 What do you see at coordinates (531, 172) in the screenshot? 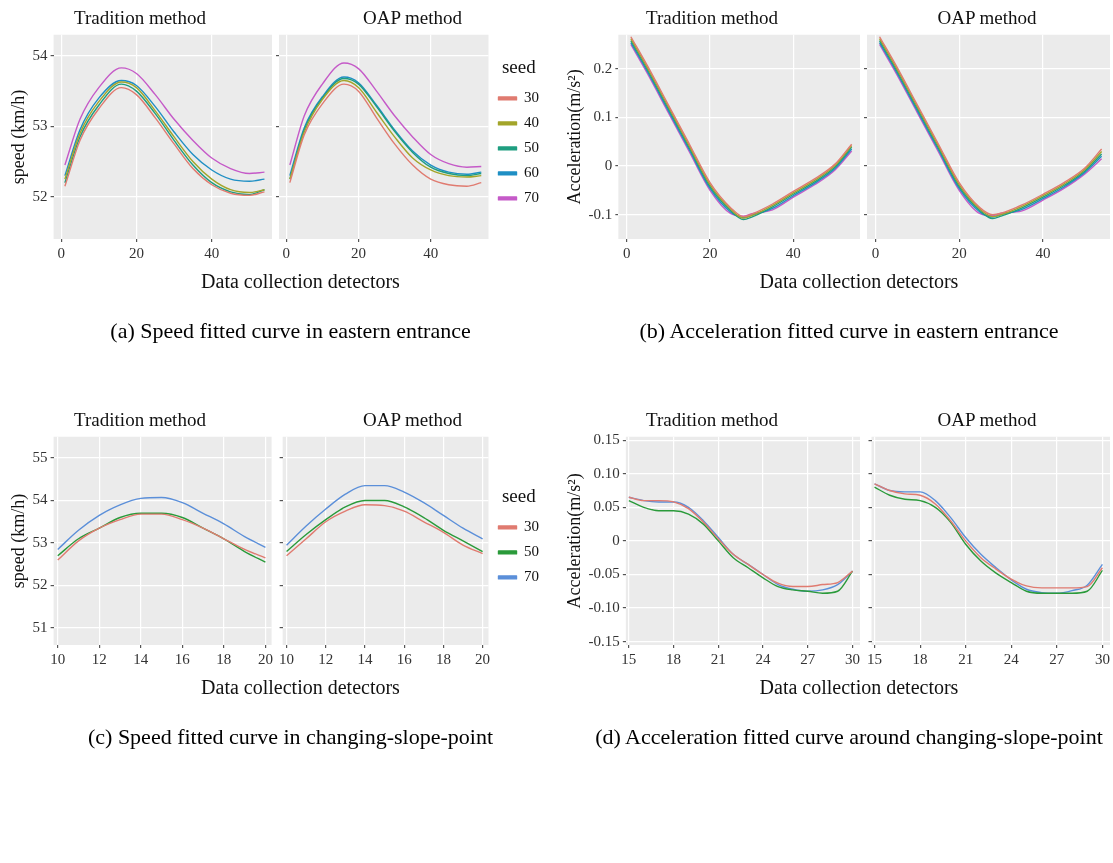
I see `legend-label: 60` at bounding box center [531, 172].